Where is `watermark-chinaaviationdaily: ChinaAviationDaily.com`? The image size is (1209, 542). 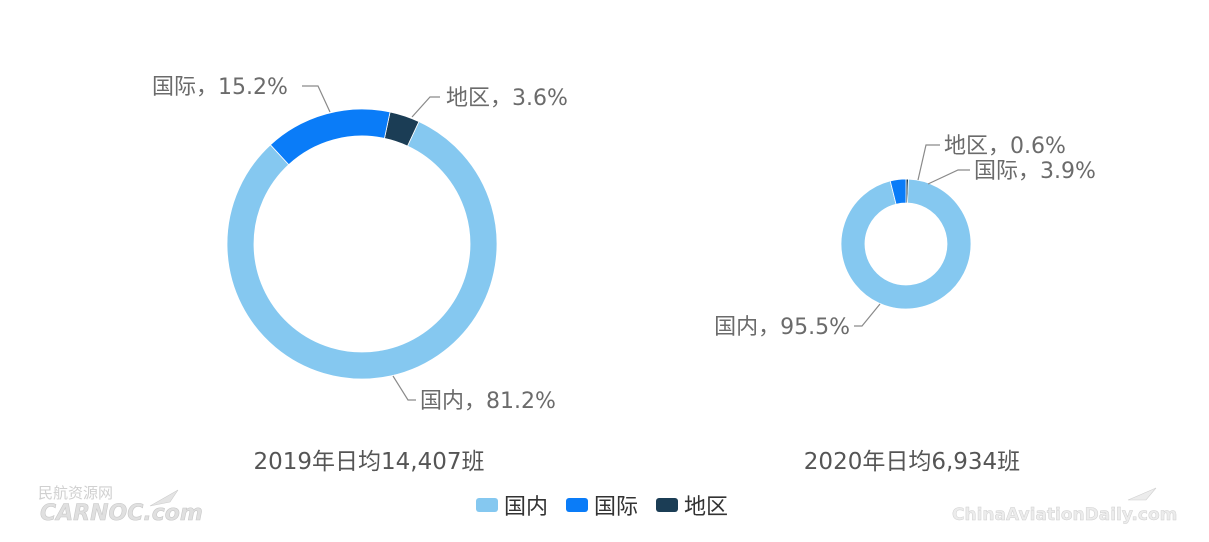 watermark-chinaaviationdaily: ChinaAviationDaily.com is located at coordinates (1065, 506).